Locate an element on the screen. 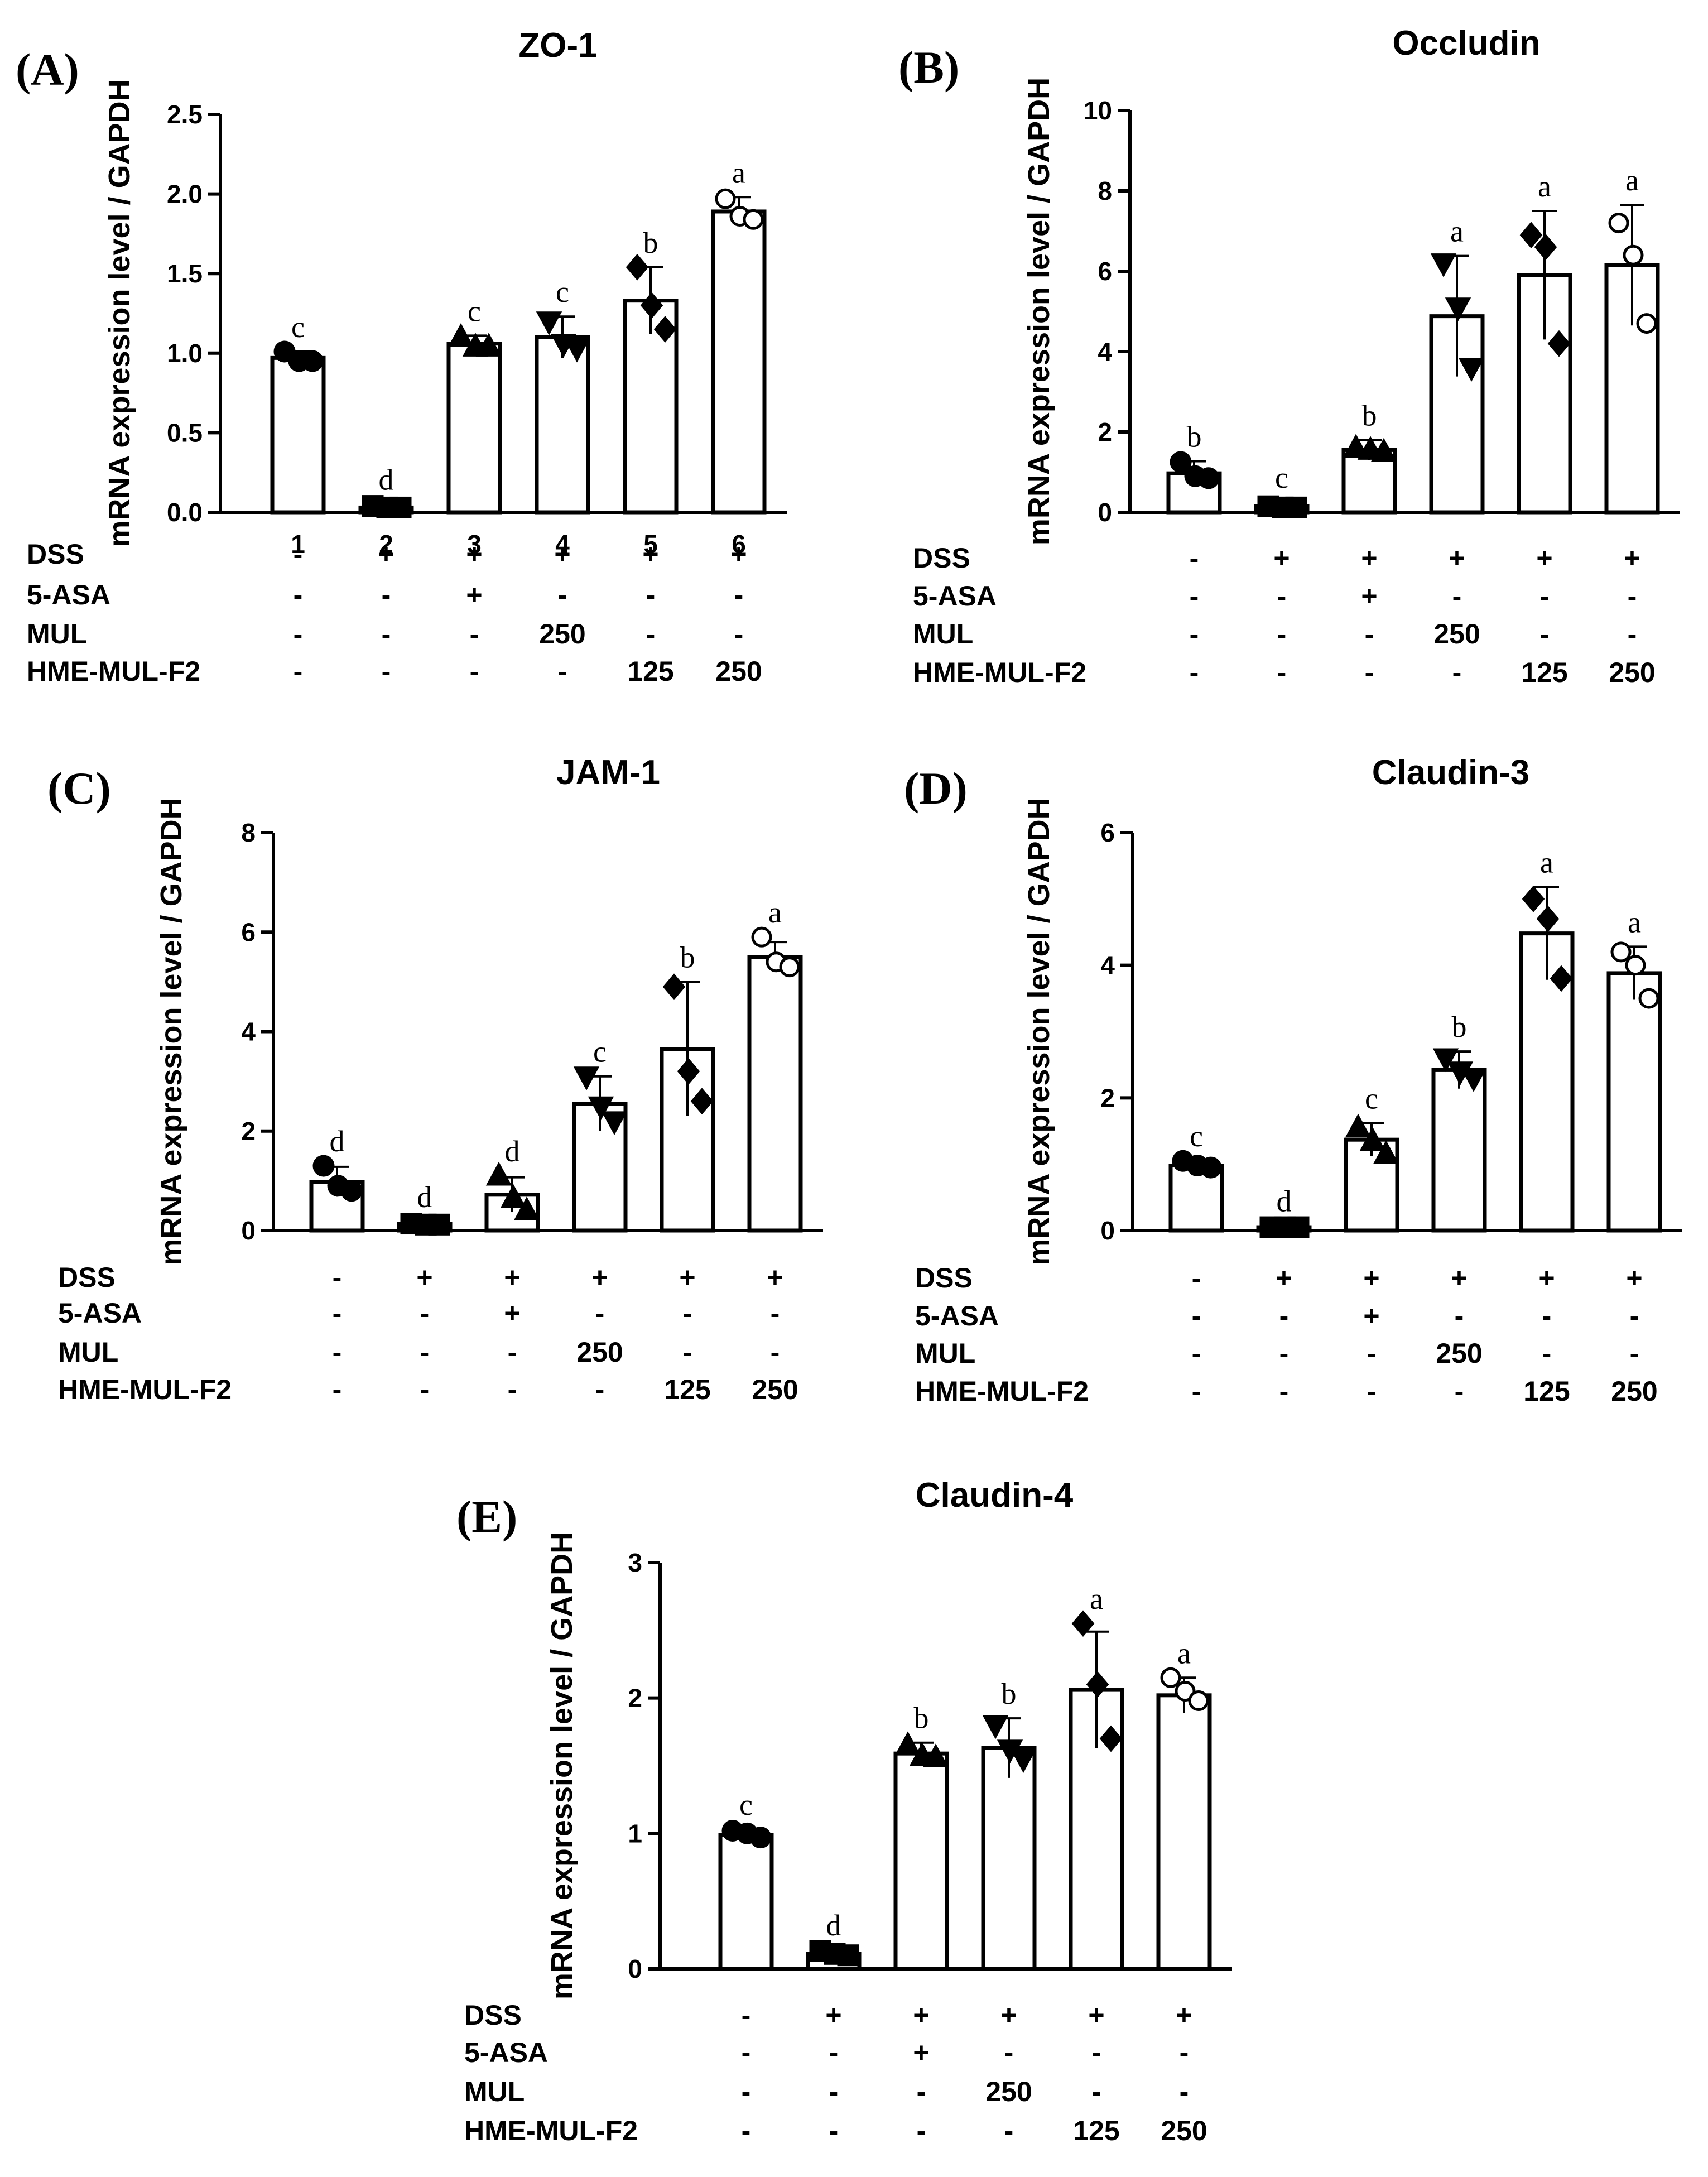 This screenshot has height=2177, width=1708. panel-label: (E) is located at coordinates (487, 1516).